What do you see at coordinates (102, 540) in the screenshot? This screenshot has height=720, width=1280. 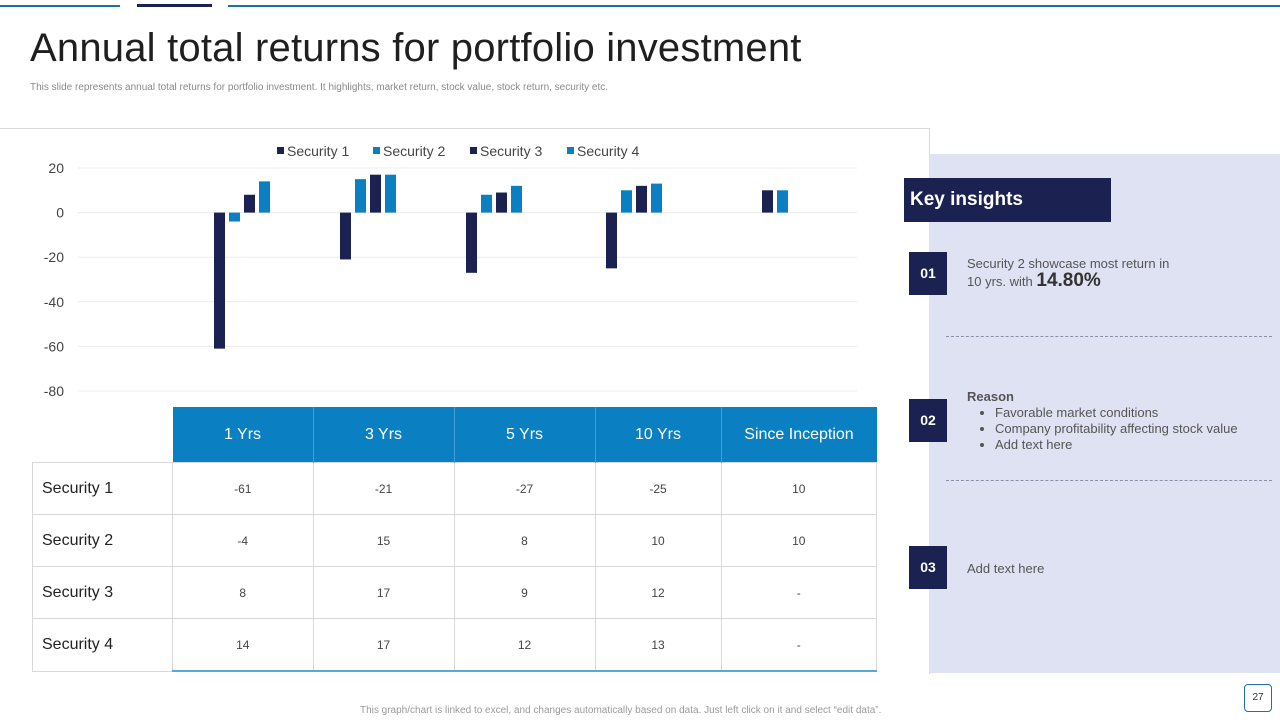 I see `row-label: Security 2` at bounding box center [102, 540].